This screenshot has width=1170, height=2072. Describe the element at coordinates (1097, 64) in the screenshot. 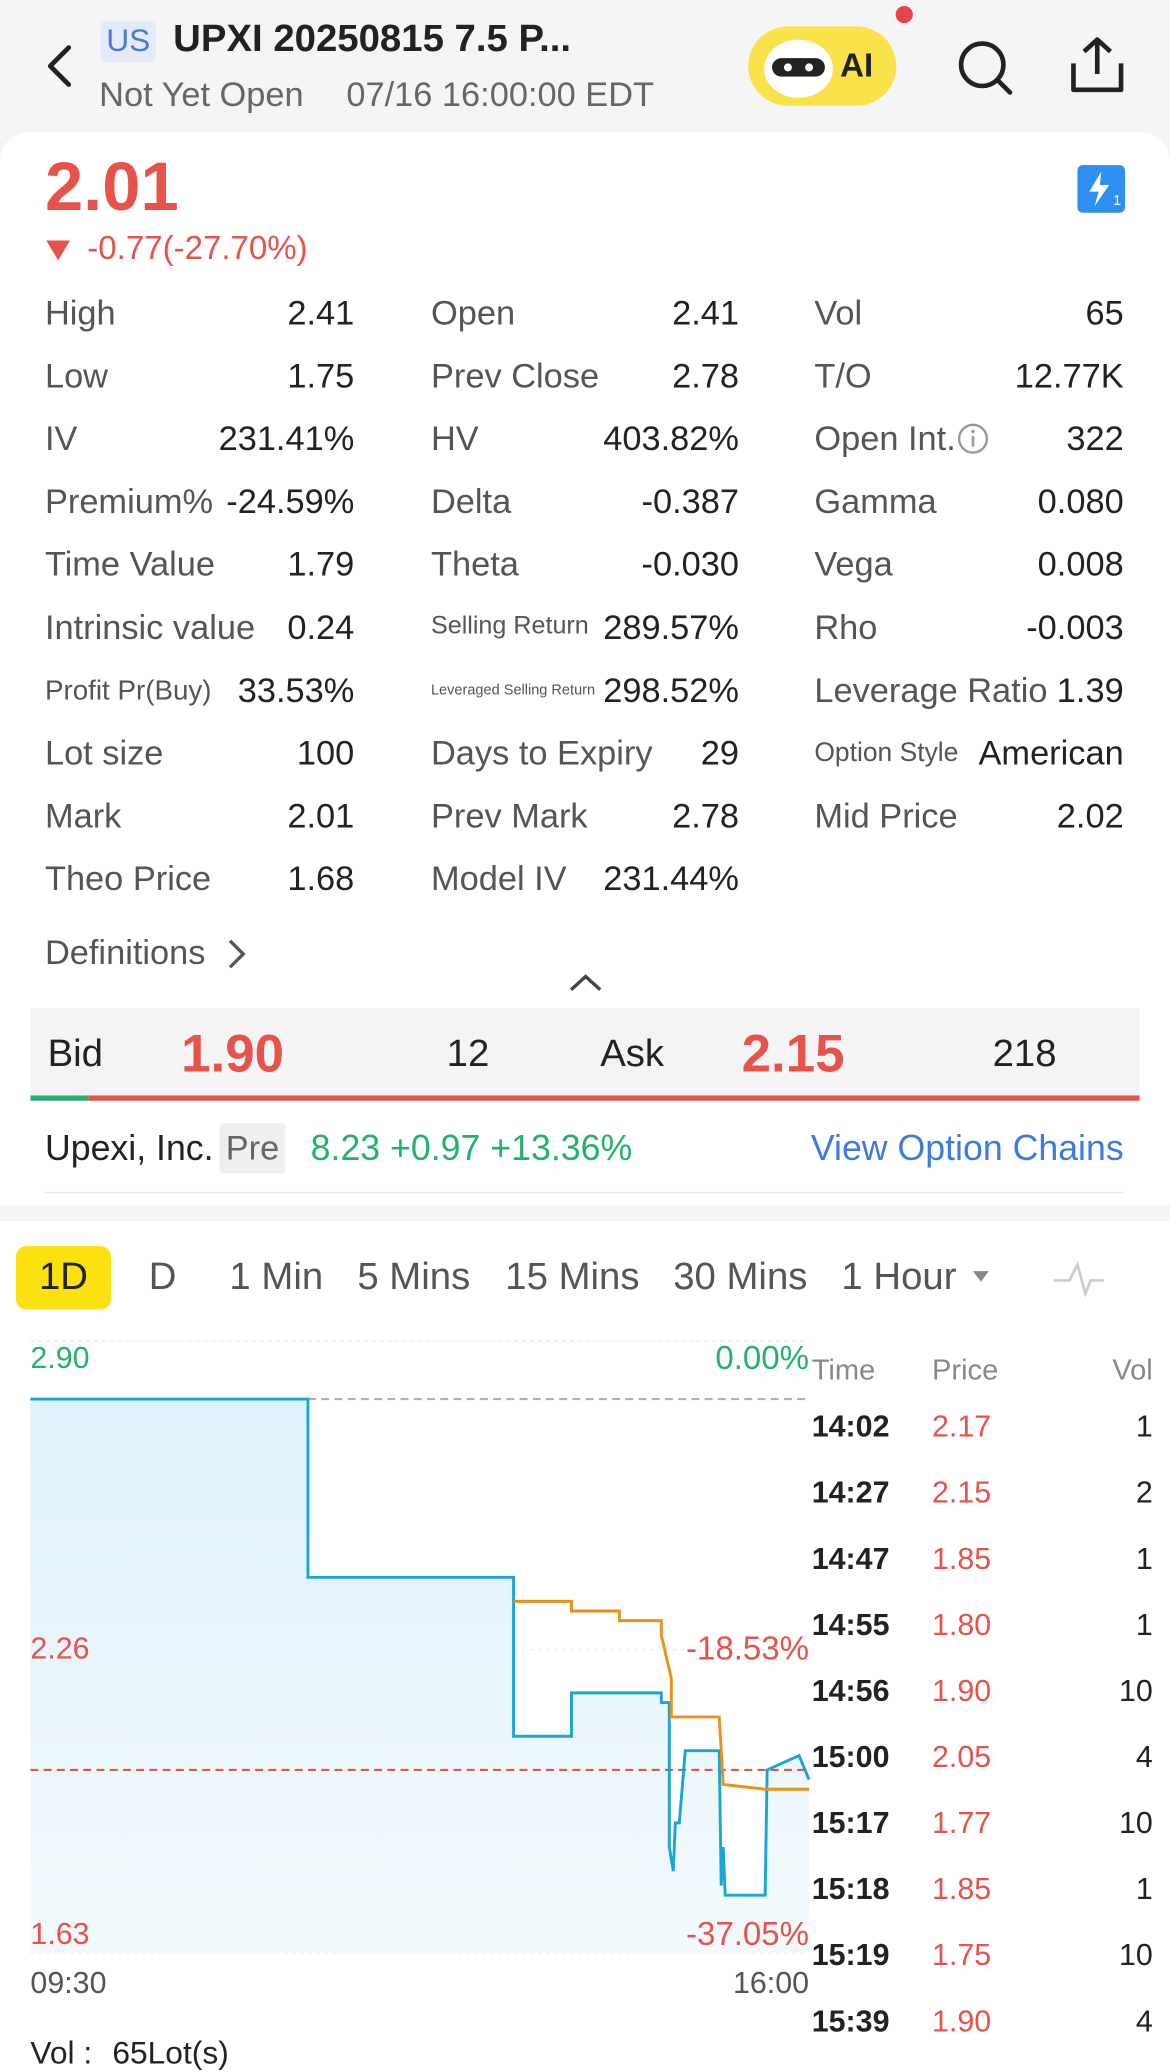

I see `share-icon` at that location.